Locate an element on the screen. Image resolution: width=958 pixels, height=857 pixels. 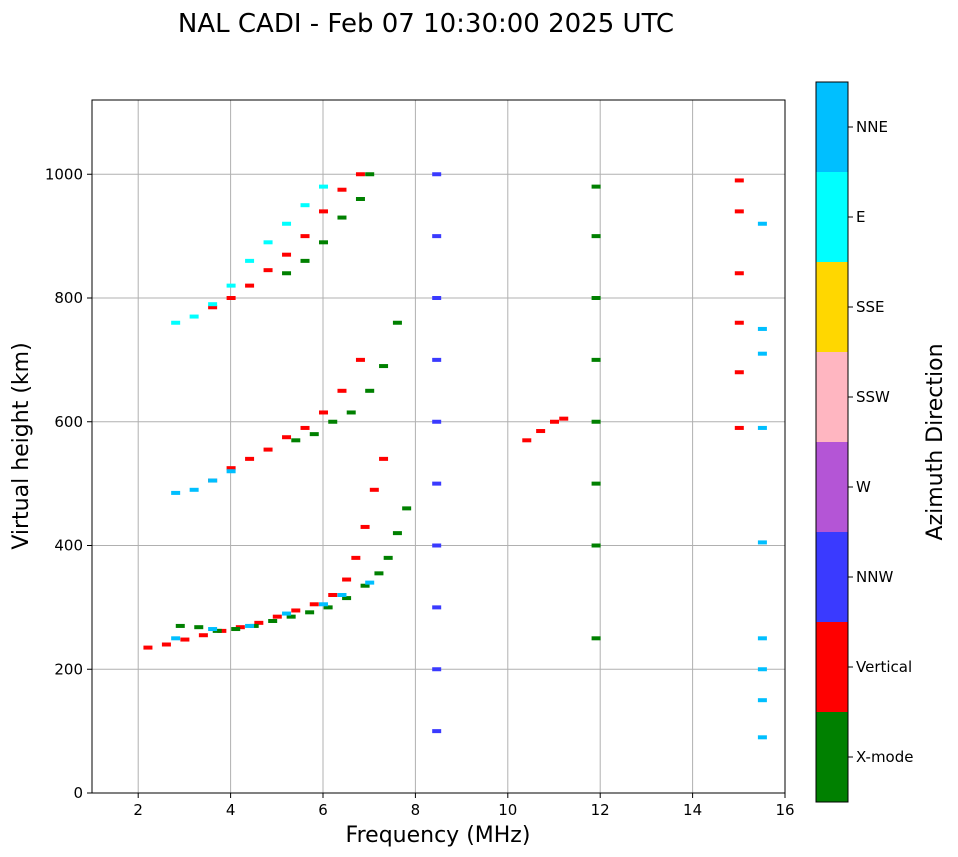
x-tick-label: 8 is located at coordinates (416, 810).